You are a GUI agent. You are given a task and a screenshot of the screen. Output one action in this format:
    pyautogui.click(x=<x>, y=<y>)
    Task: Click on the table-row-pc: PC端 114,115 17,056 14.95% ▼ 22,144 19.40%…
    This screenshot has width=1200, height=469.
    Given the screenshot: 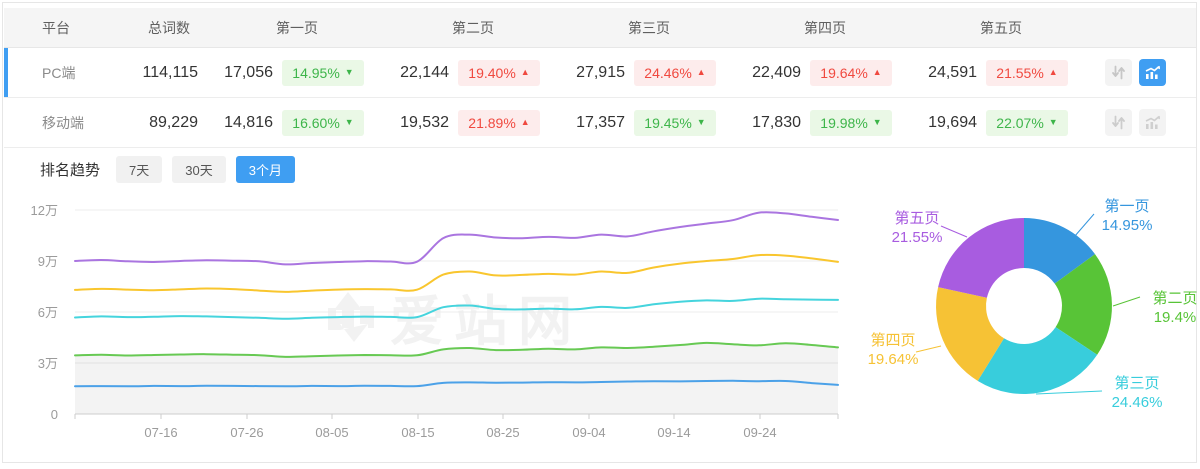 What is the action you would take?
    pyautogui.click(x=600, y=73)
    